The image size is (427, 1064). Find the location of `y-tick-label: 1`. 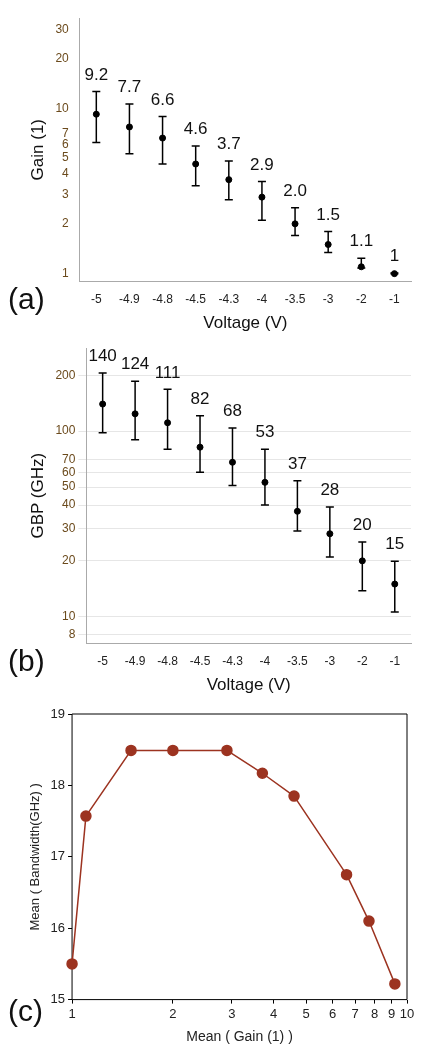

y-tick-label: 1 is located at coordinates (66, 272).